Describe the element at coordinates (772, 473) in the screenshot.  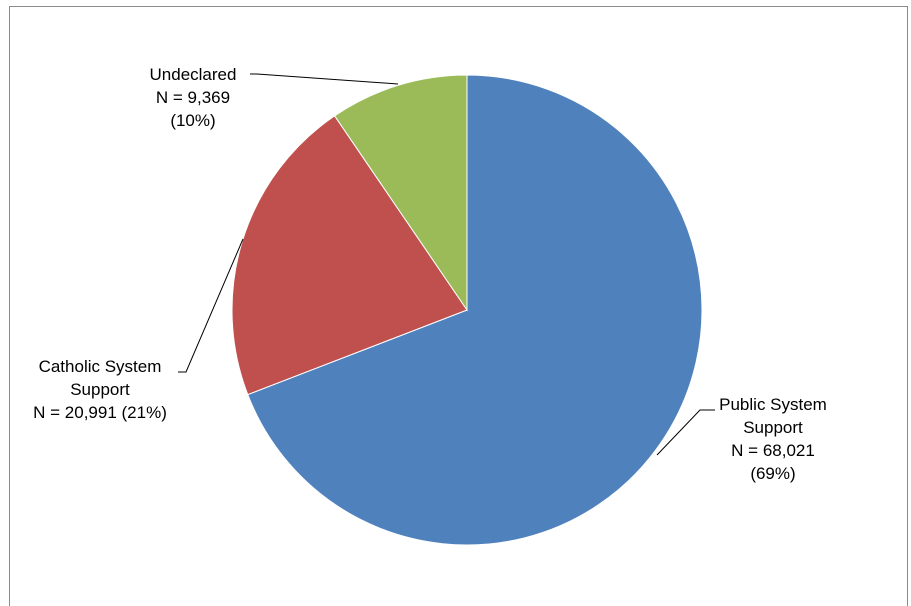
I see `data-label-line: (69%)` at that location.